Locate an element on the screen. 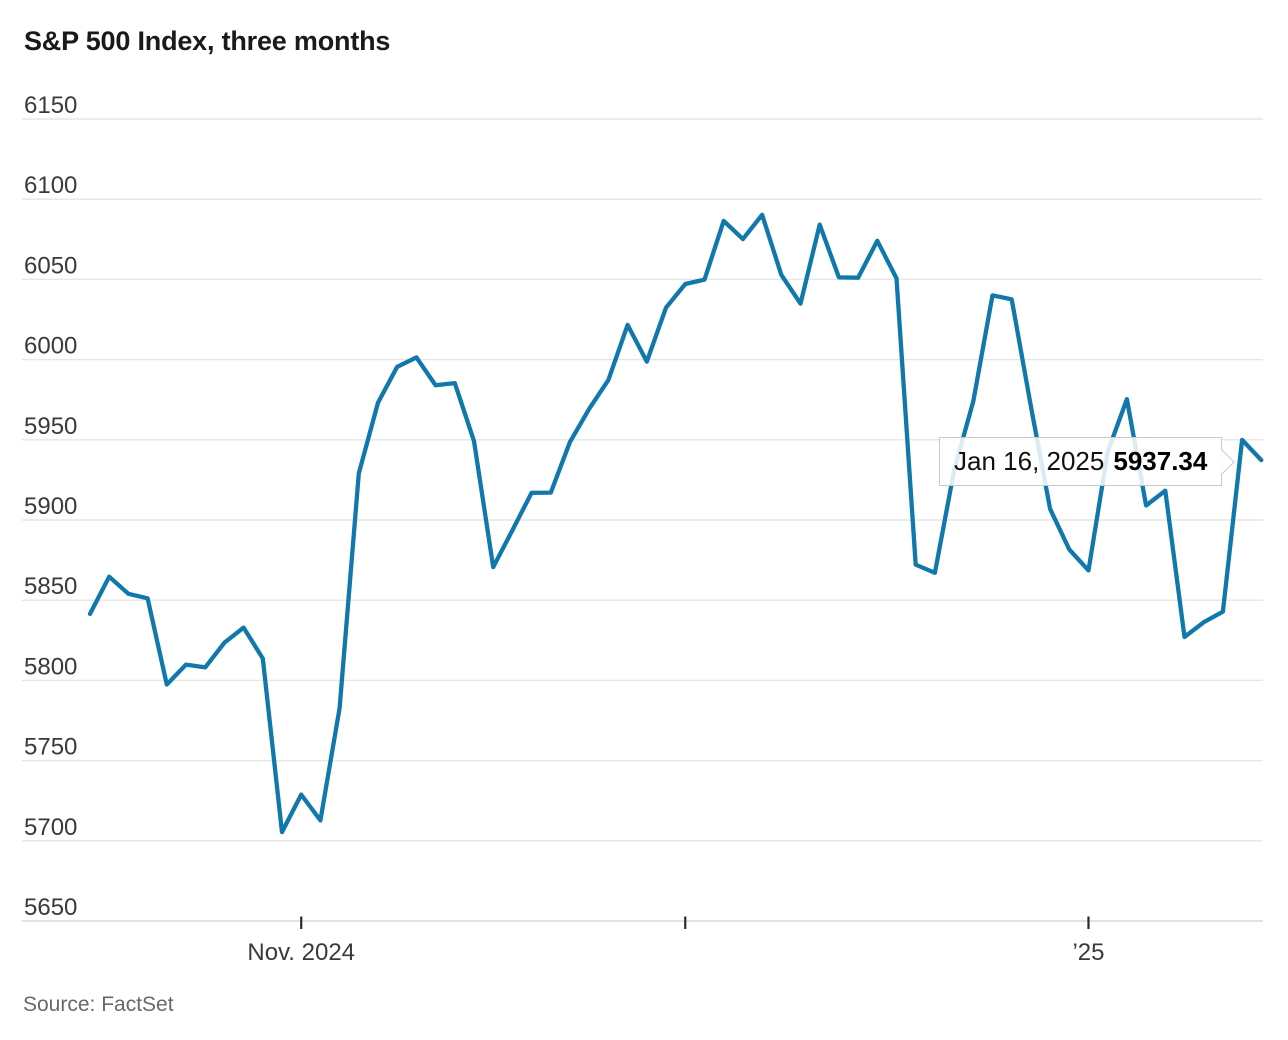  tooltip-value-label: 5937.34 is located at coordinates (1160, 461).